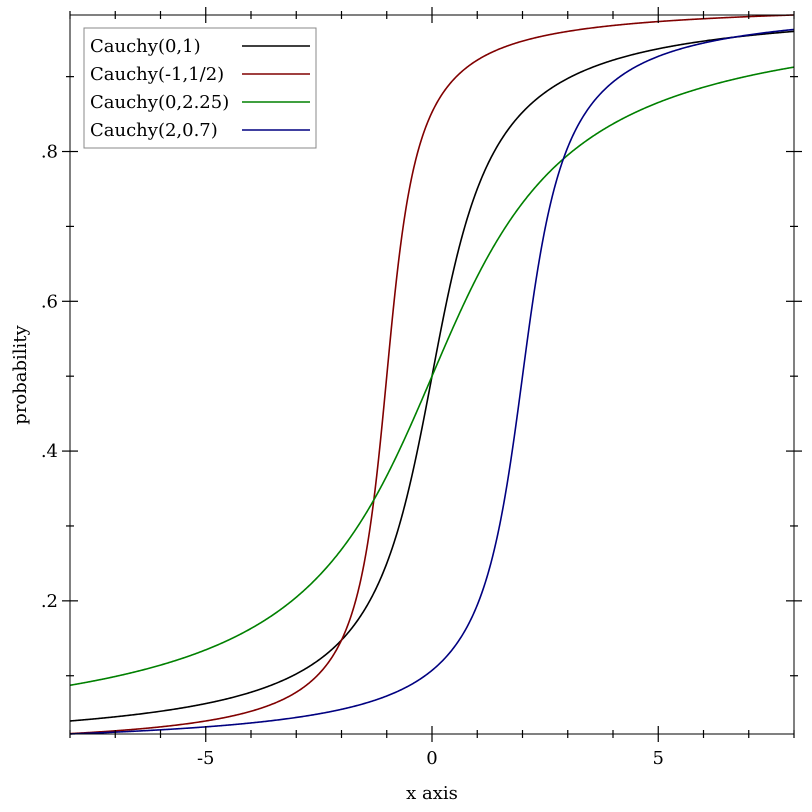 The image size is (812, 812). Describe the element at coordinates (49, 451) in the screenshot. I see `y-tick-label: .4` at that location.